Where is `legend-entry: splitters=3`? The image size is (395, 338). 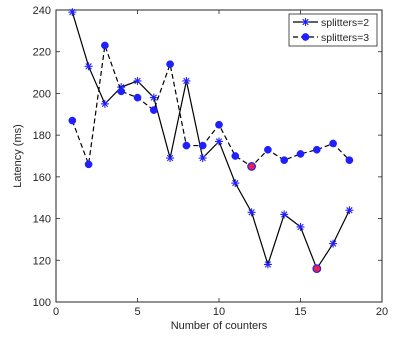
legend-entry: splitters=3 is located at coordinates (331, 38).